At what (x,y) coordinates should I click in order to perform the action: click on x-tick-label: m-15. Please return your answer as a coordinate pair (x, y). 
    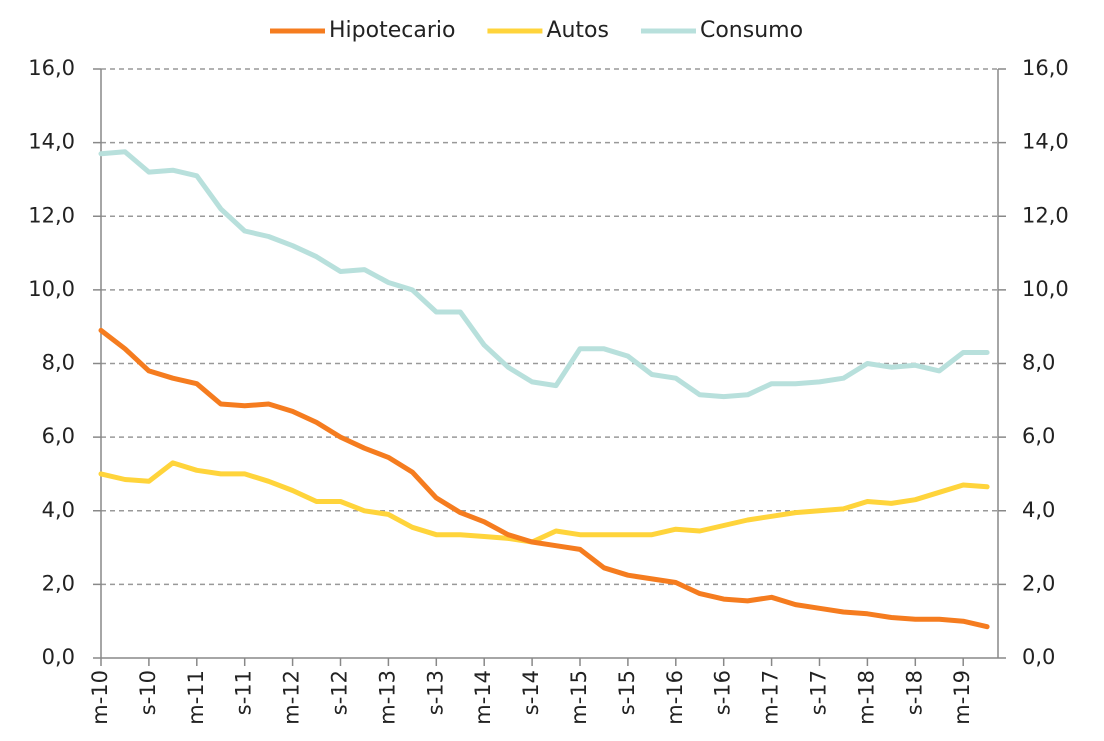
    Looking at the image, I should click on (579, 697).